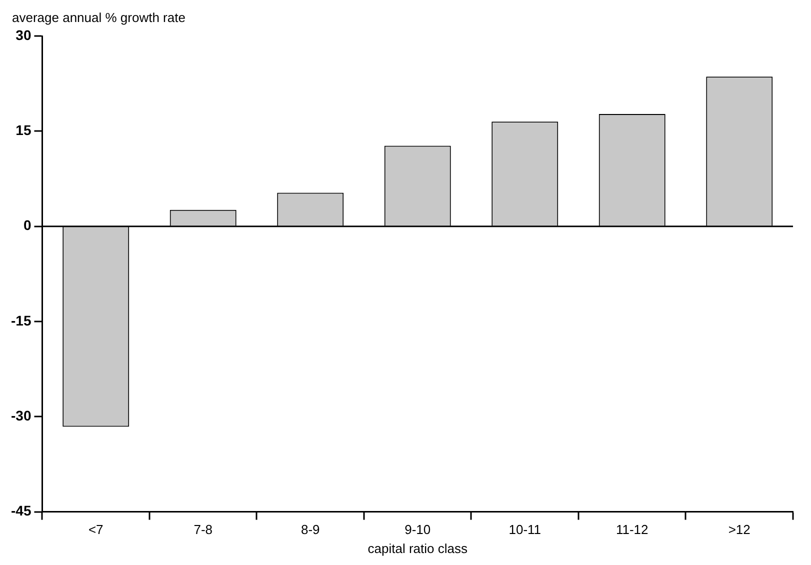 The height and width of the screenshot is (565, 811). What do you see at coordinates (310, 530) in the screenshot?
I see `x-tick-label: 8-9` at bounding box center [310, 530].